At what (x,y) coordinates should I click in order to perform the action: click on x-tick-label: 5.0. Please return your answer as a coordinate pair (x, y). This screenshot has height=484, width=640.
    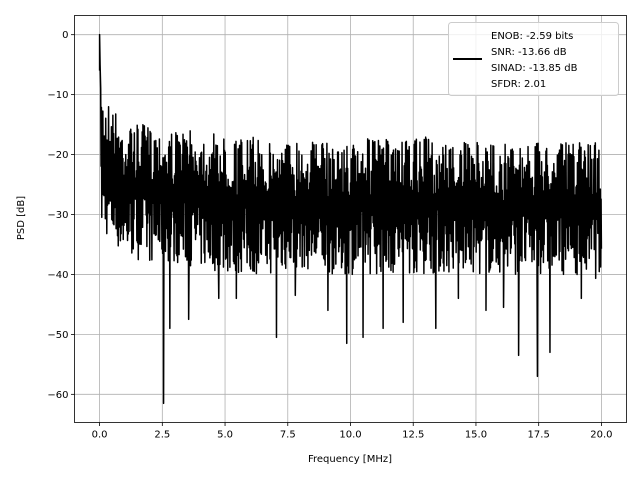
    Looking at the image, I should click on (225, 435).